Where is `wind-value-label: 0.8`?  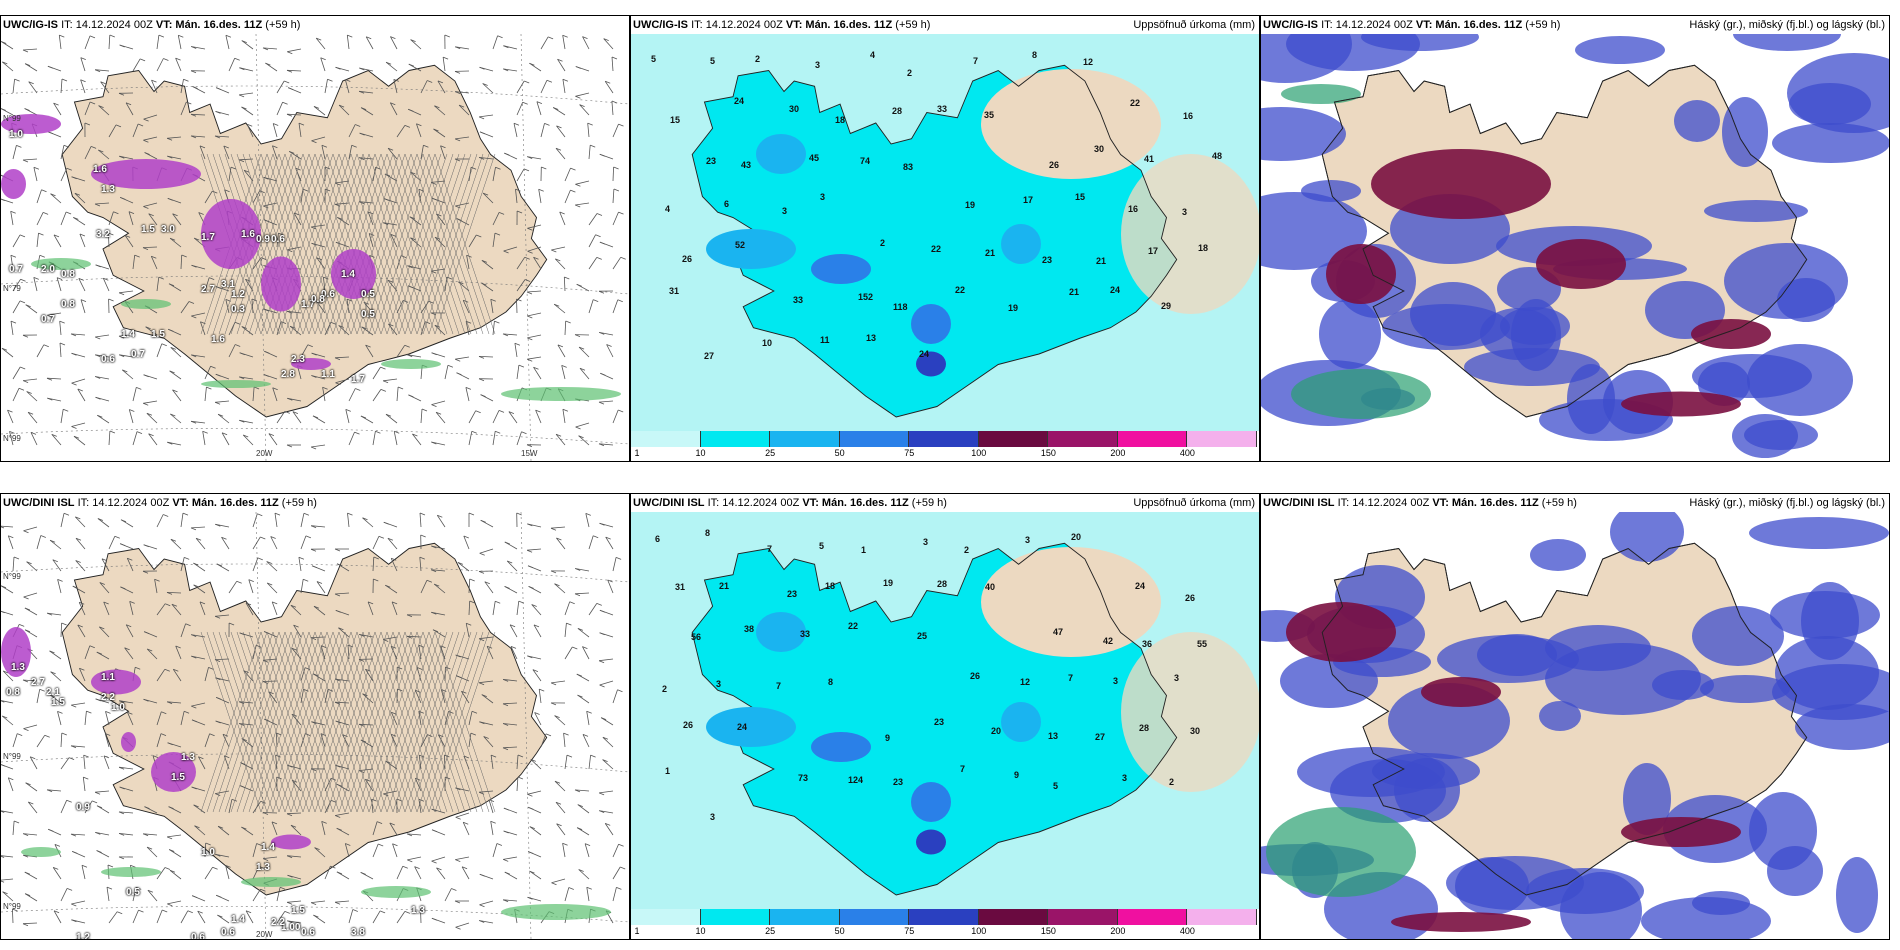
wind-value-label: 0.8 is located at coordinates (13, 692).